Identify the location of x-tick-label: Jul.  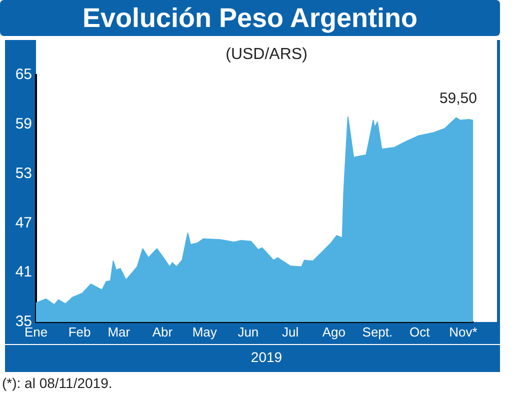
(290, 332).